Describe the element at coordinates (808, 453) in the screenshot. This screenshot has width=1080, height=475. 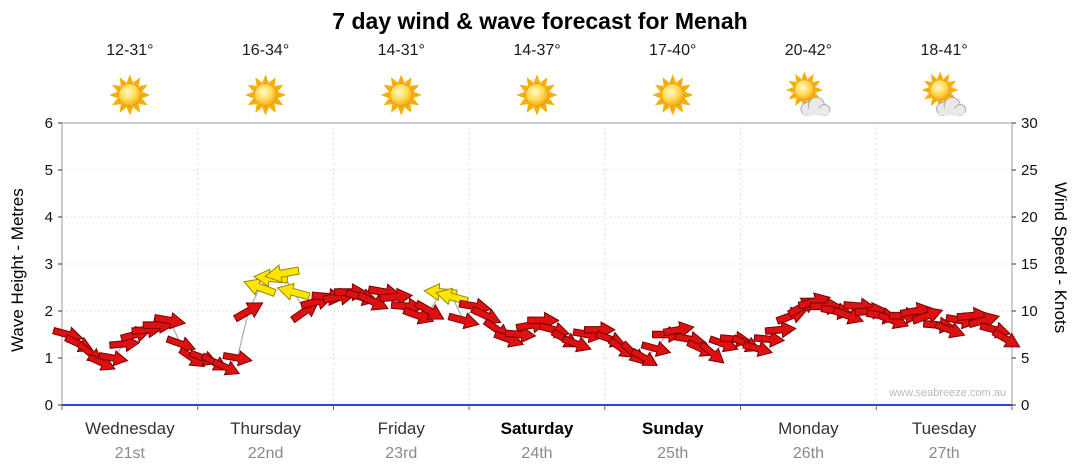
I see `day-date: 26th` at that location.